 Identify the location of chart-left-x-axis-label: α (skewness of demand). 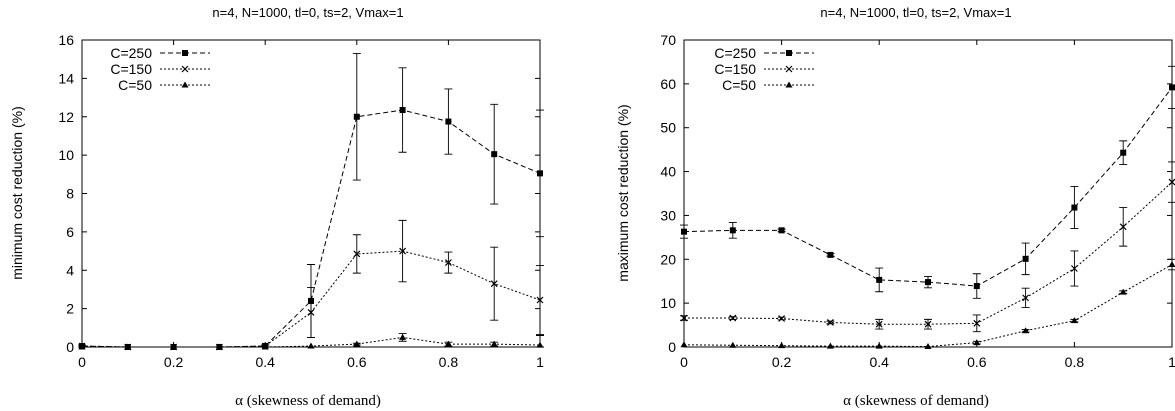
(308, 401).